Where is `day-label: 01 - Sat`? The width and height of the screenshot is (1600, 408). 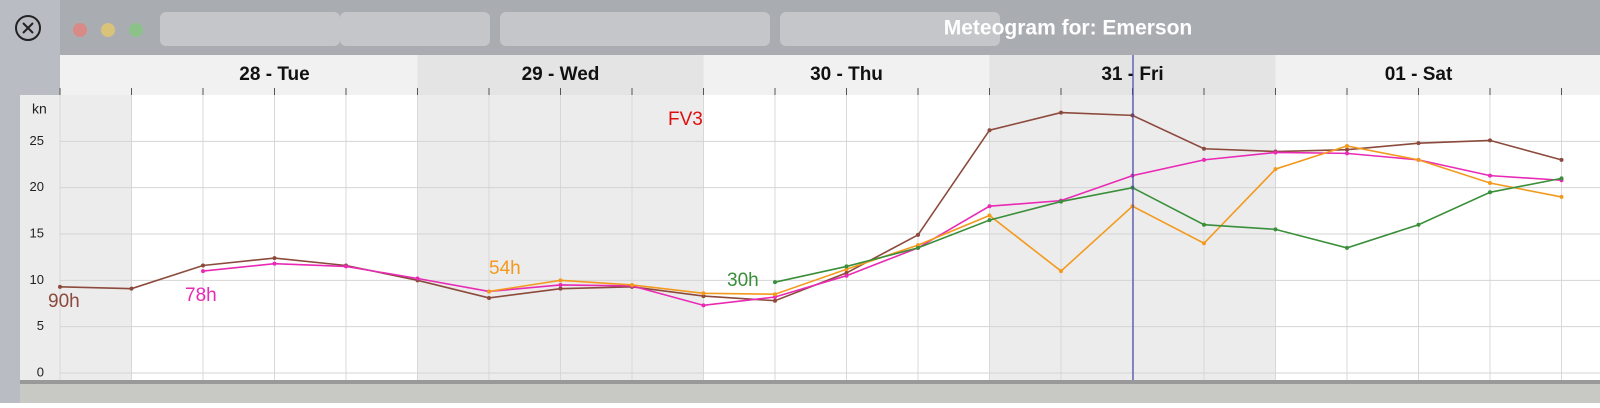
day-label: 01 - Sat is located at coordinates (1419, 74).